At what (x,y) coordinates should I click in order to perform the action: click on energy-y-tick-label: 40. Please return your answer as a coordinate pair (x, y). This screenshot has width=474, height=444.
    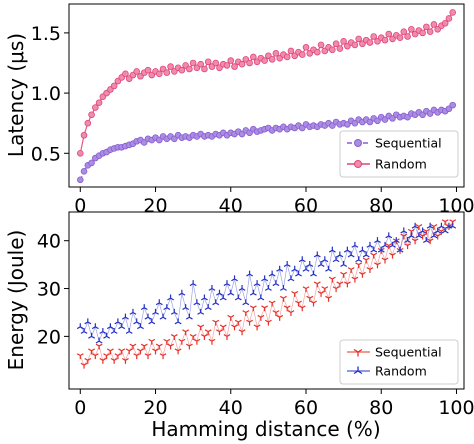
    Looking at the image, I should click on (49, 242).